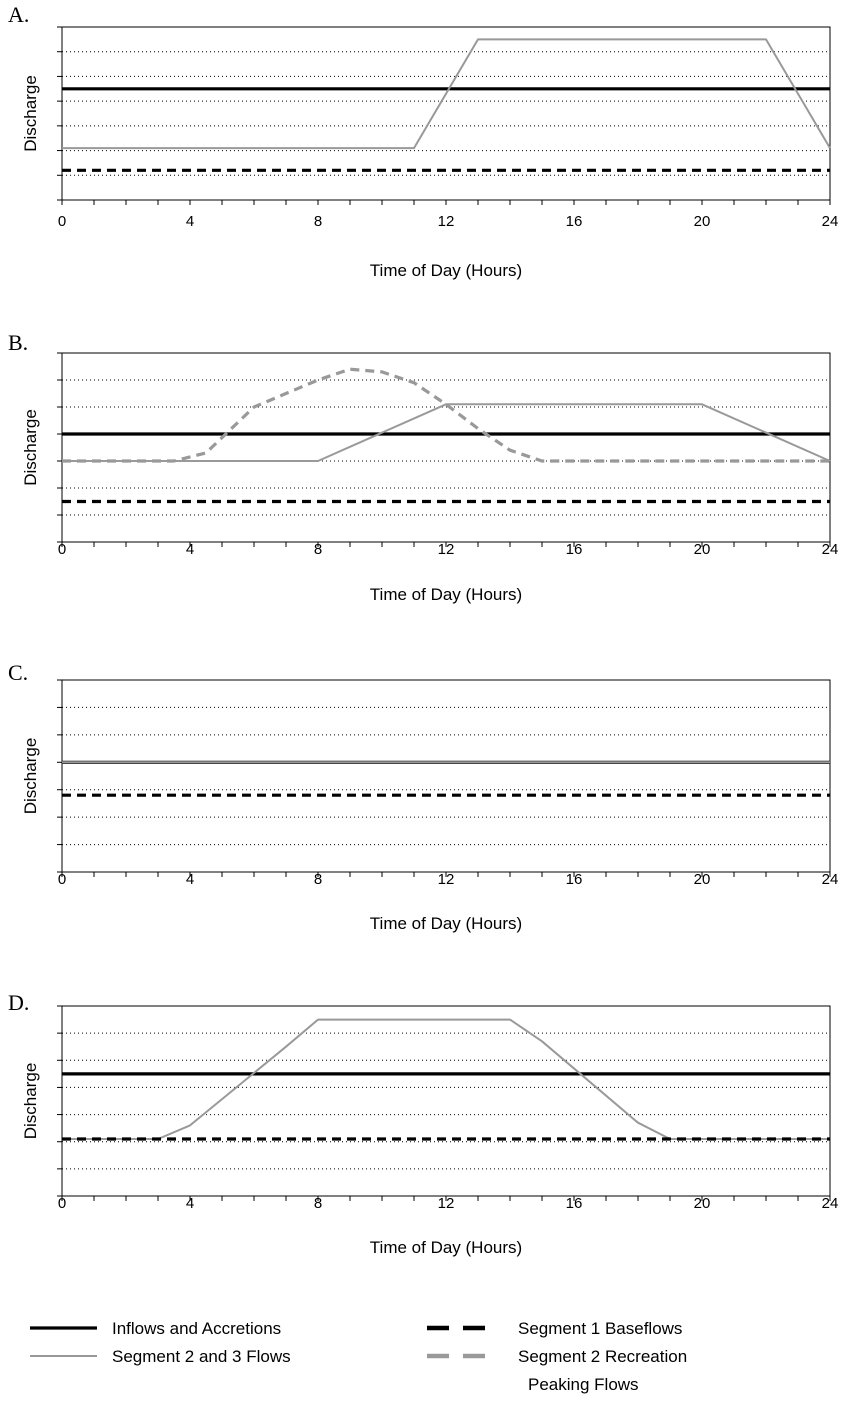 The width and height of the screenshot is (845, 1407). I want to click on legend-label-seg23: Segment 2 and 3 Flows, so click(201, 1356).